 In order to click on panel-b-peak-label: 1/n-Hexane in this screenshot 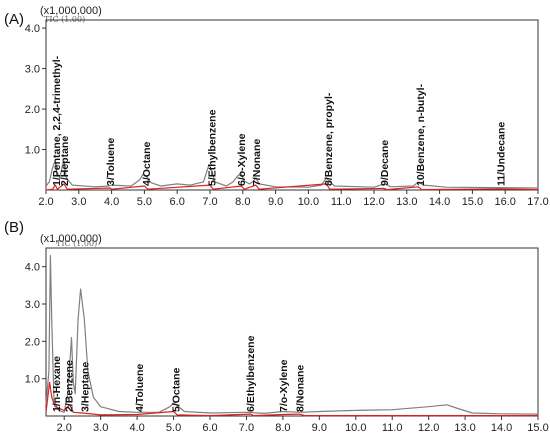, I will do `click(57, 384)`.